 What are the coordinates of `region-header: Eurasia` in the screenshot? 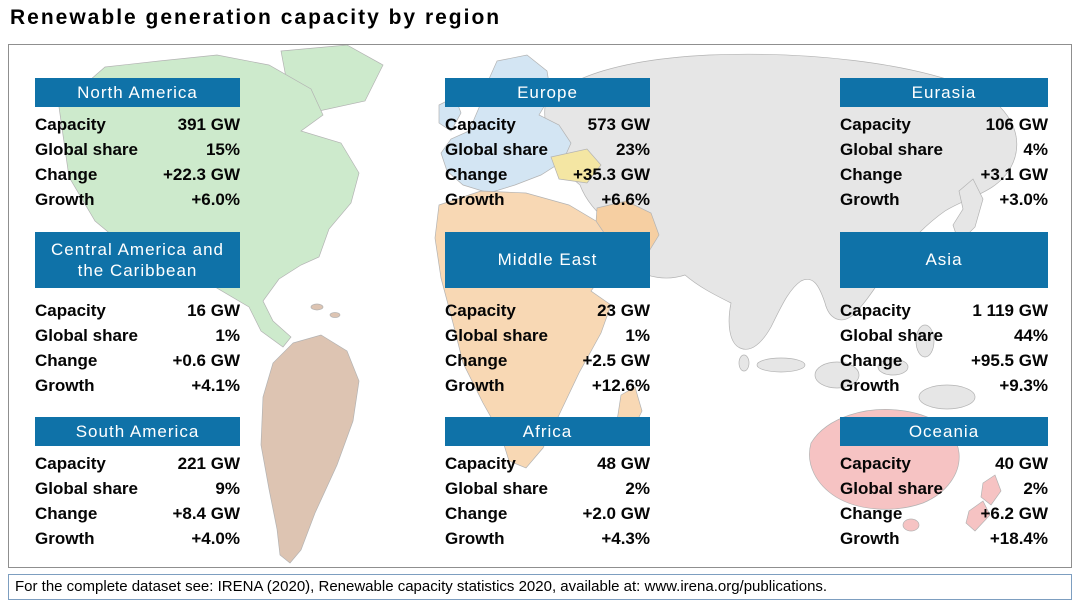 It's located at (944, 92).